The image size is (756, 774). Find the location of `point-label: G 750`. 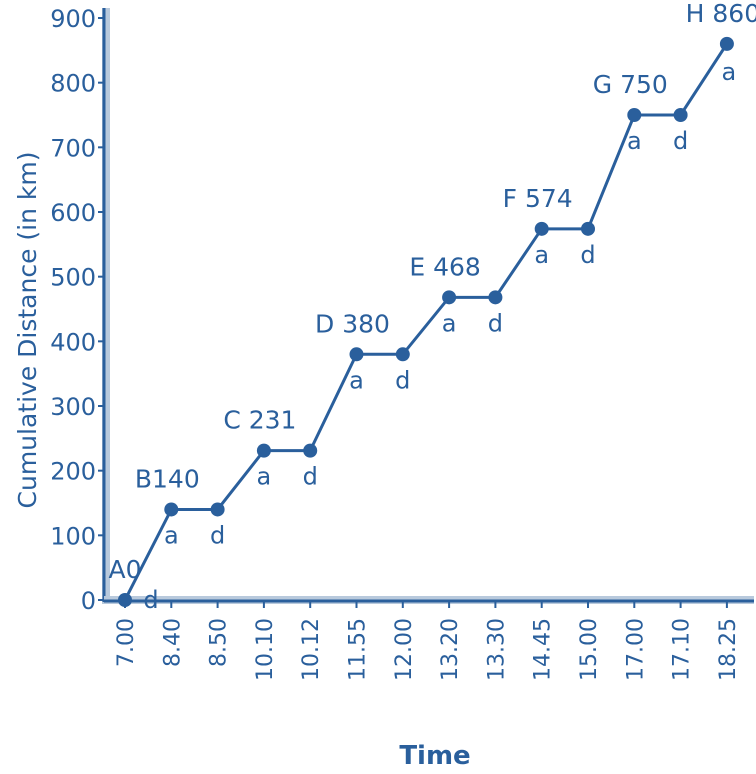

point-label: G 750 is located at coordinates (630, 84).